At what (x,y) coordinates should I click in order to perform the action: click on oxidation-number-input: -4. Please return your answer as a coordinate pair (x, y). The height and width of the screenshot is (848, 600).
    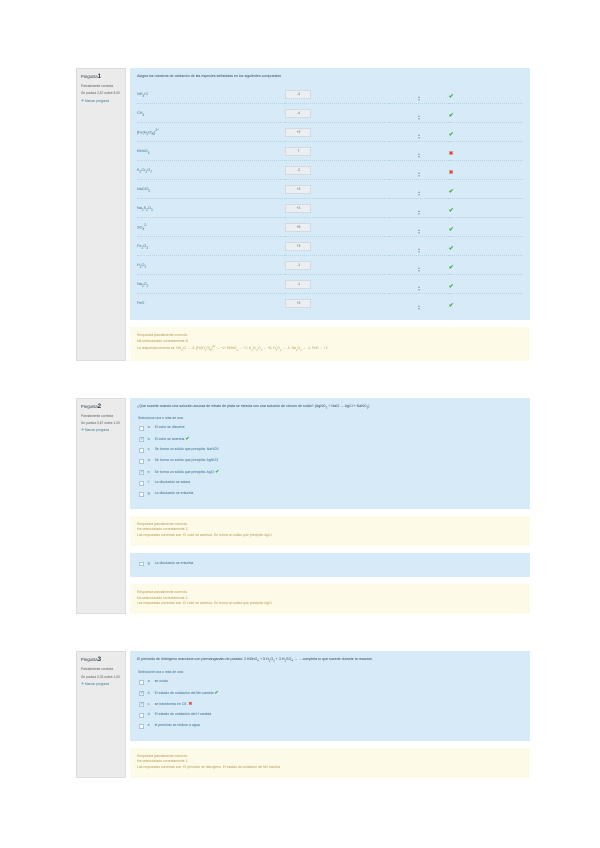
    Looking at the image, I should click on (298, 113).